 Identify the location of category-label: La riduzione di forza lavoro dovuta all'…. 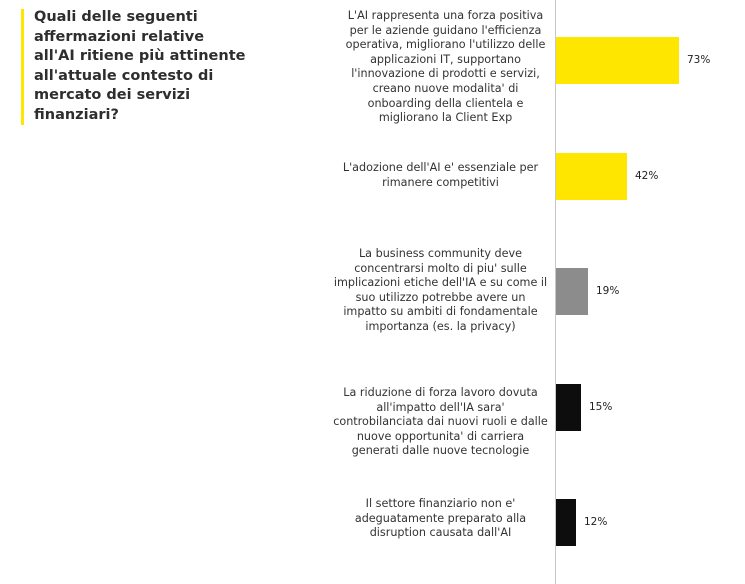
(440, 422).